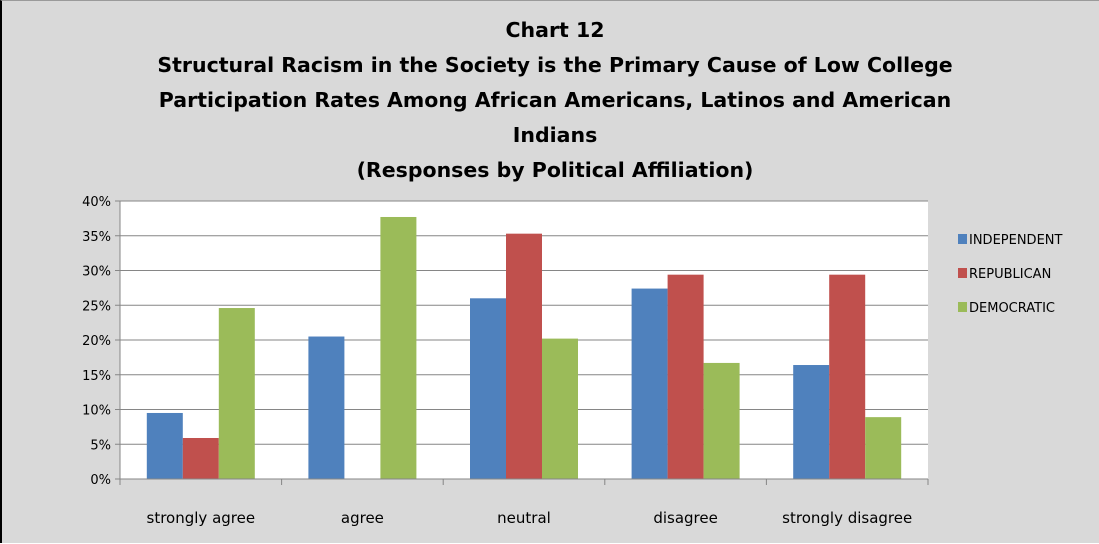 Image resolution: width=1099 pixels, height=544 pixels. What do you see at coordinates (201, 518) in the screenshot?
I see `x-tick-label: strongly agree` at bounding box center [201, 518].